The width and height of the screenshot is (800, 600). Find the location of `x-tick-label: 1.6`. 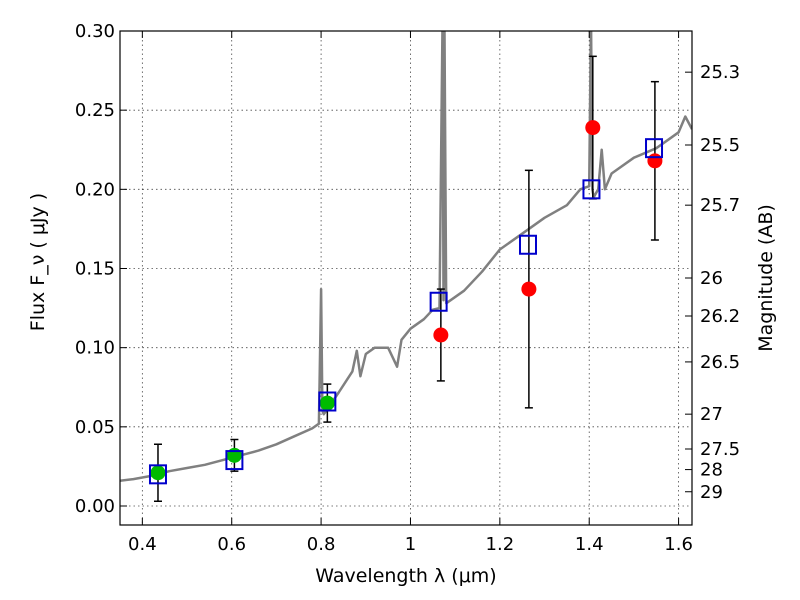

x-tick-label: 1.6 is located at coordinates (678, 544).